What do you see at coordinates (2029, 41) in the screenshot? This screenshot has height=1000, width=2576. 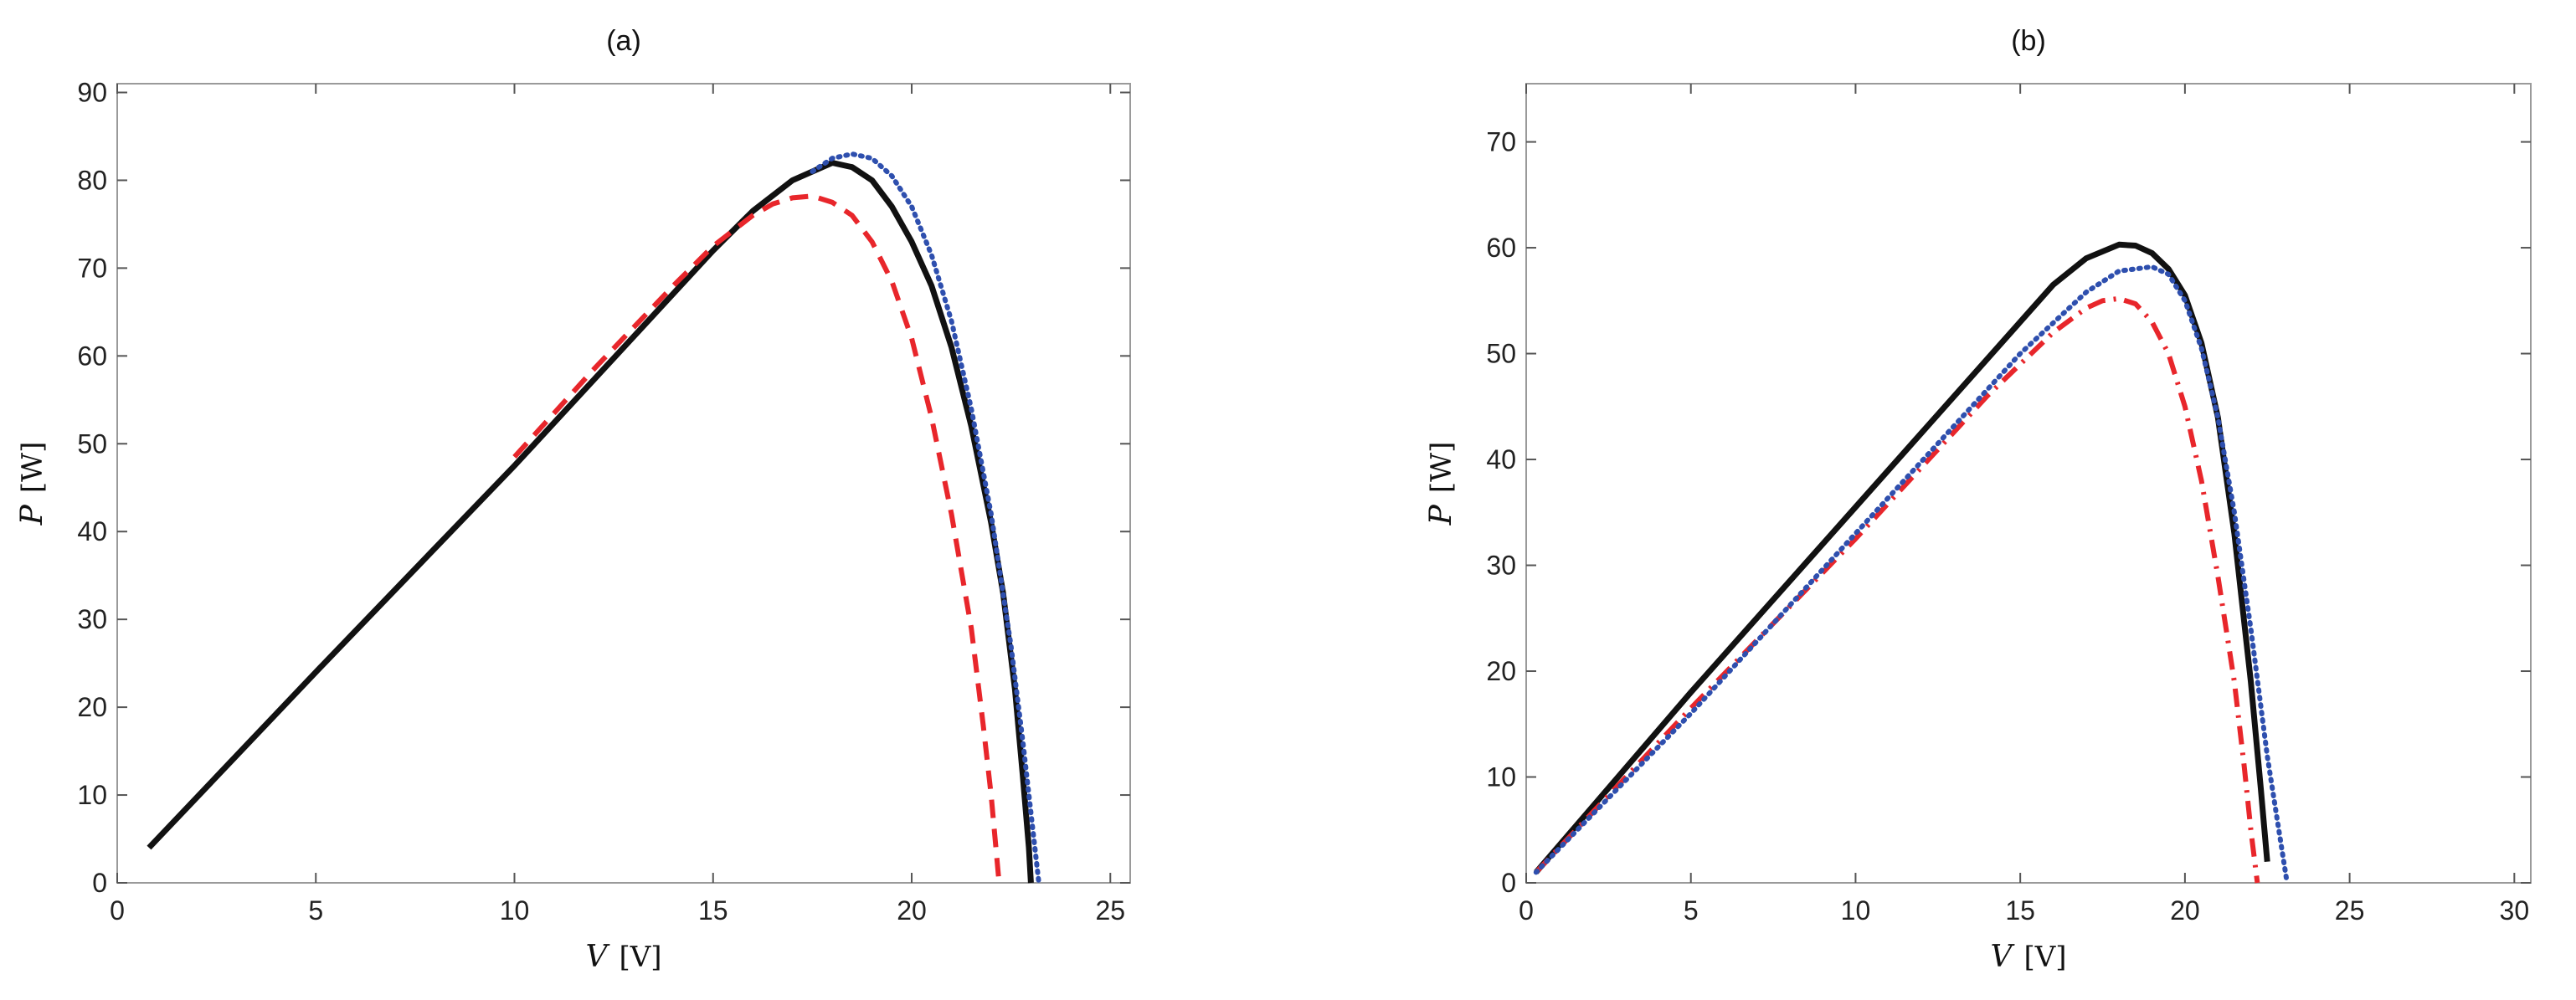 I see `chart-title: (b)` at bounding box center [2029, 41].